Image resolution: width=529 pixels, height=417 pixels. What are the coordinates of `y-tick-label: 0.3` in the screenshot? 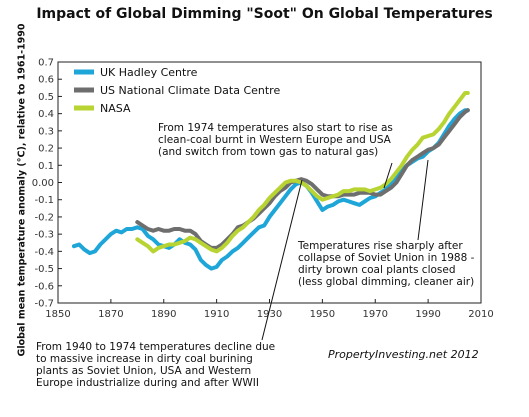 It's located at (46, 131).